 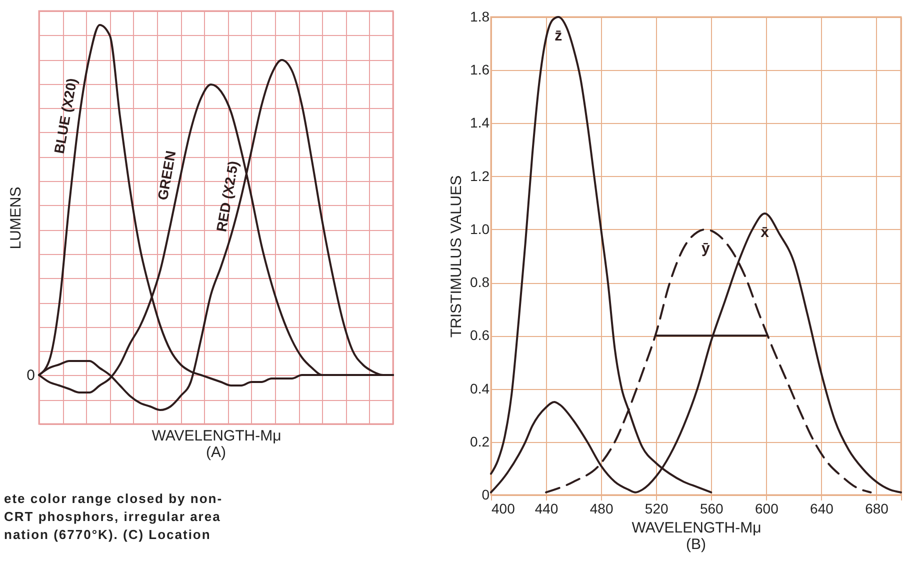 I want to click on text: BLUE (X20), so click(x=65, y=115).